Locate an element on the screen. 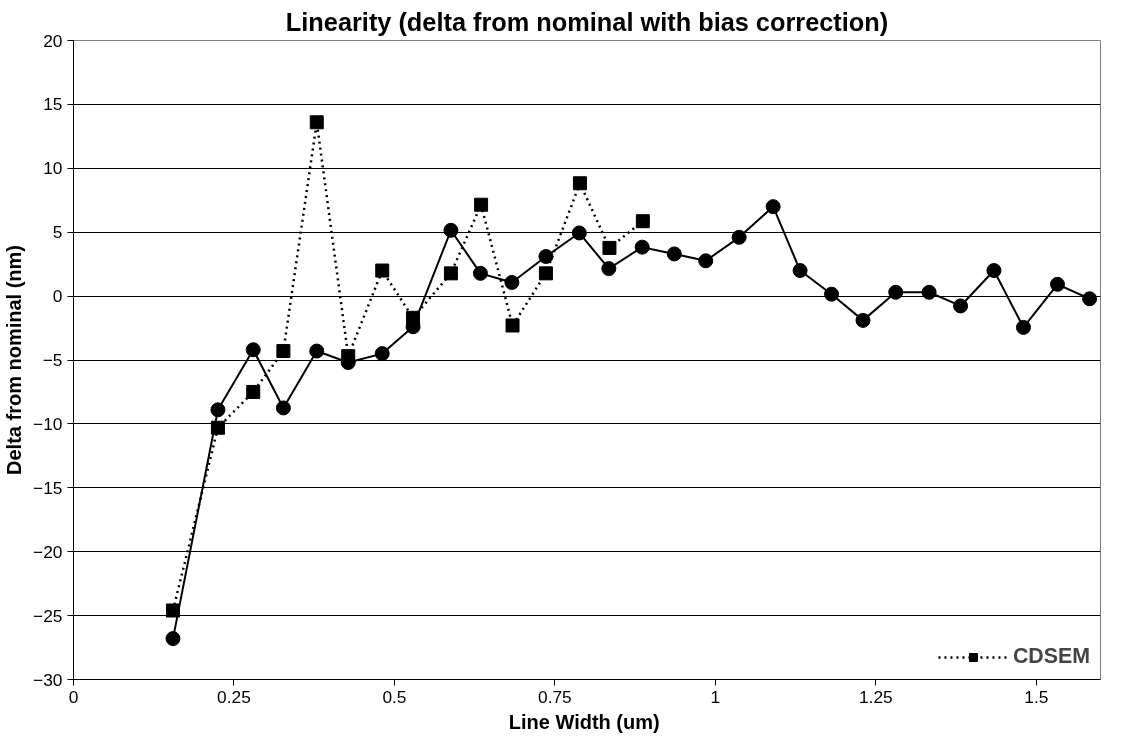 This screenshot has height=742, width=1138. x-tick-label: 0.25 is located at coordinates (234, 696).